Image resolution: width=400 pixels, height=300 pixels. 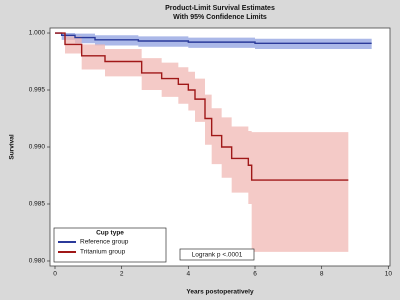 What do you see at coordinates (55, 274) in the screenshot?
I see `x-tick-label: 0` at bounding box center [55, 274].